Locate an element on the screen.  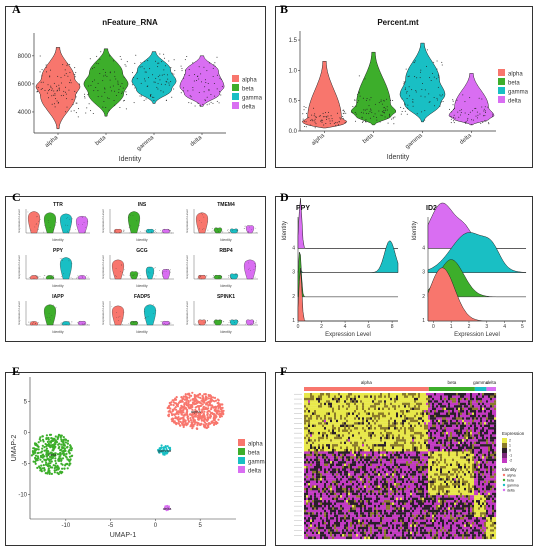
y-tick-label: 2 is located at coordinates (293, 297).